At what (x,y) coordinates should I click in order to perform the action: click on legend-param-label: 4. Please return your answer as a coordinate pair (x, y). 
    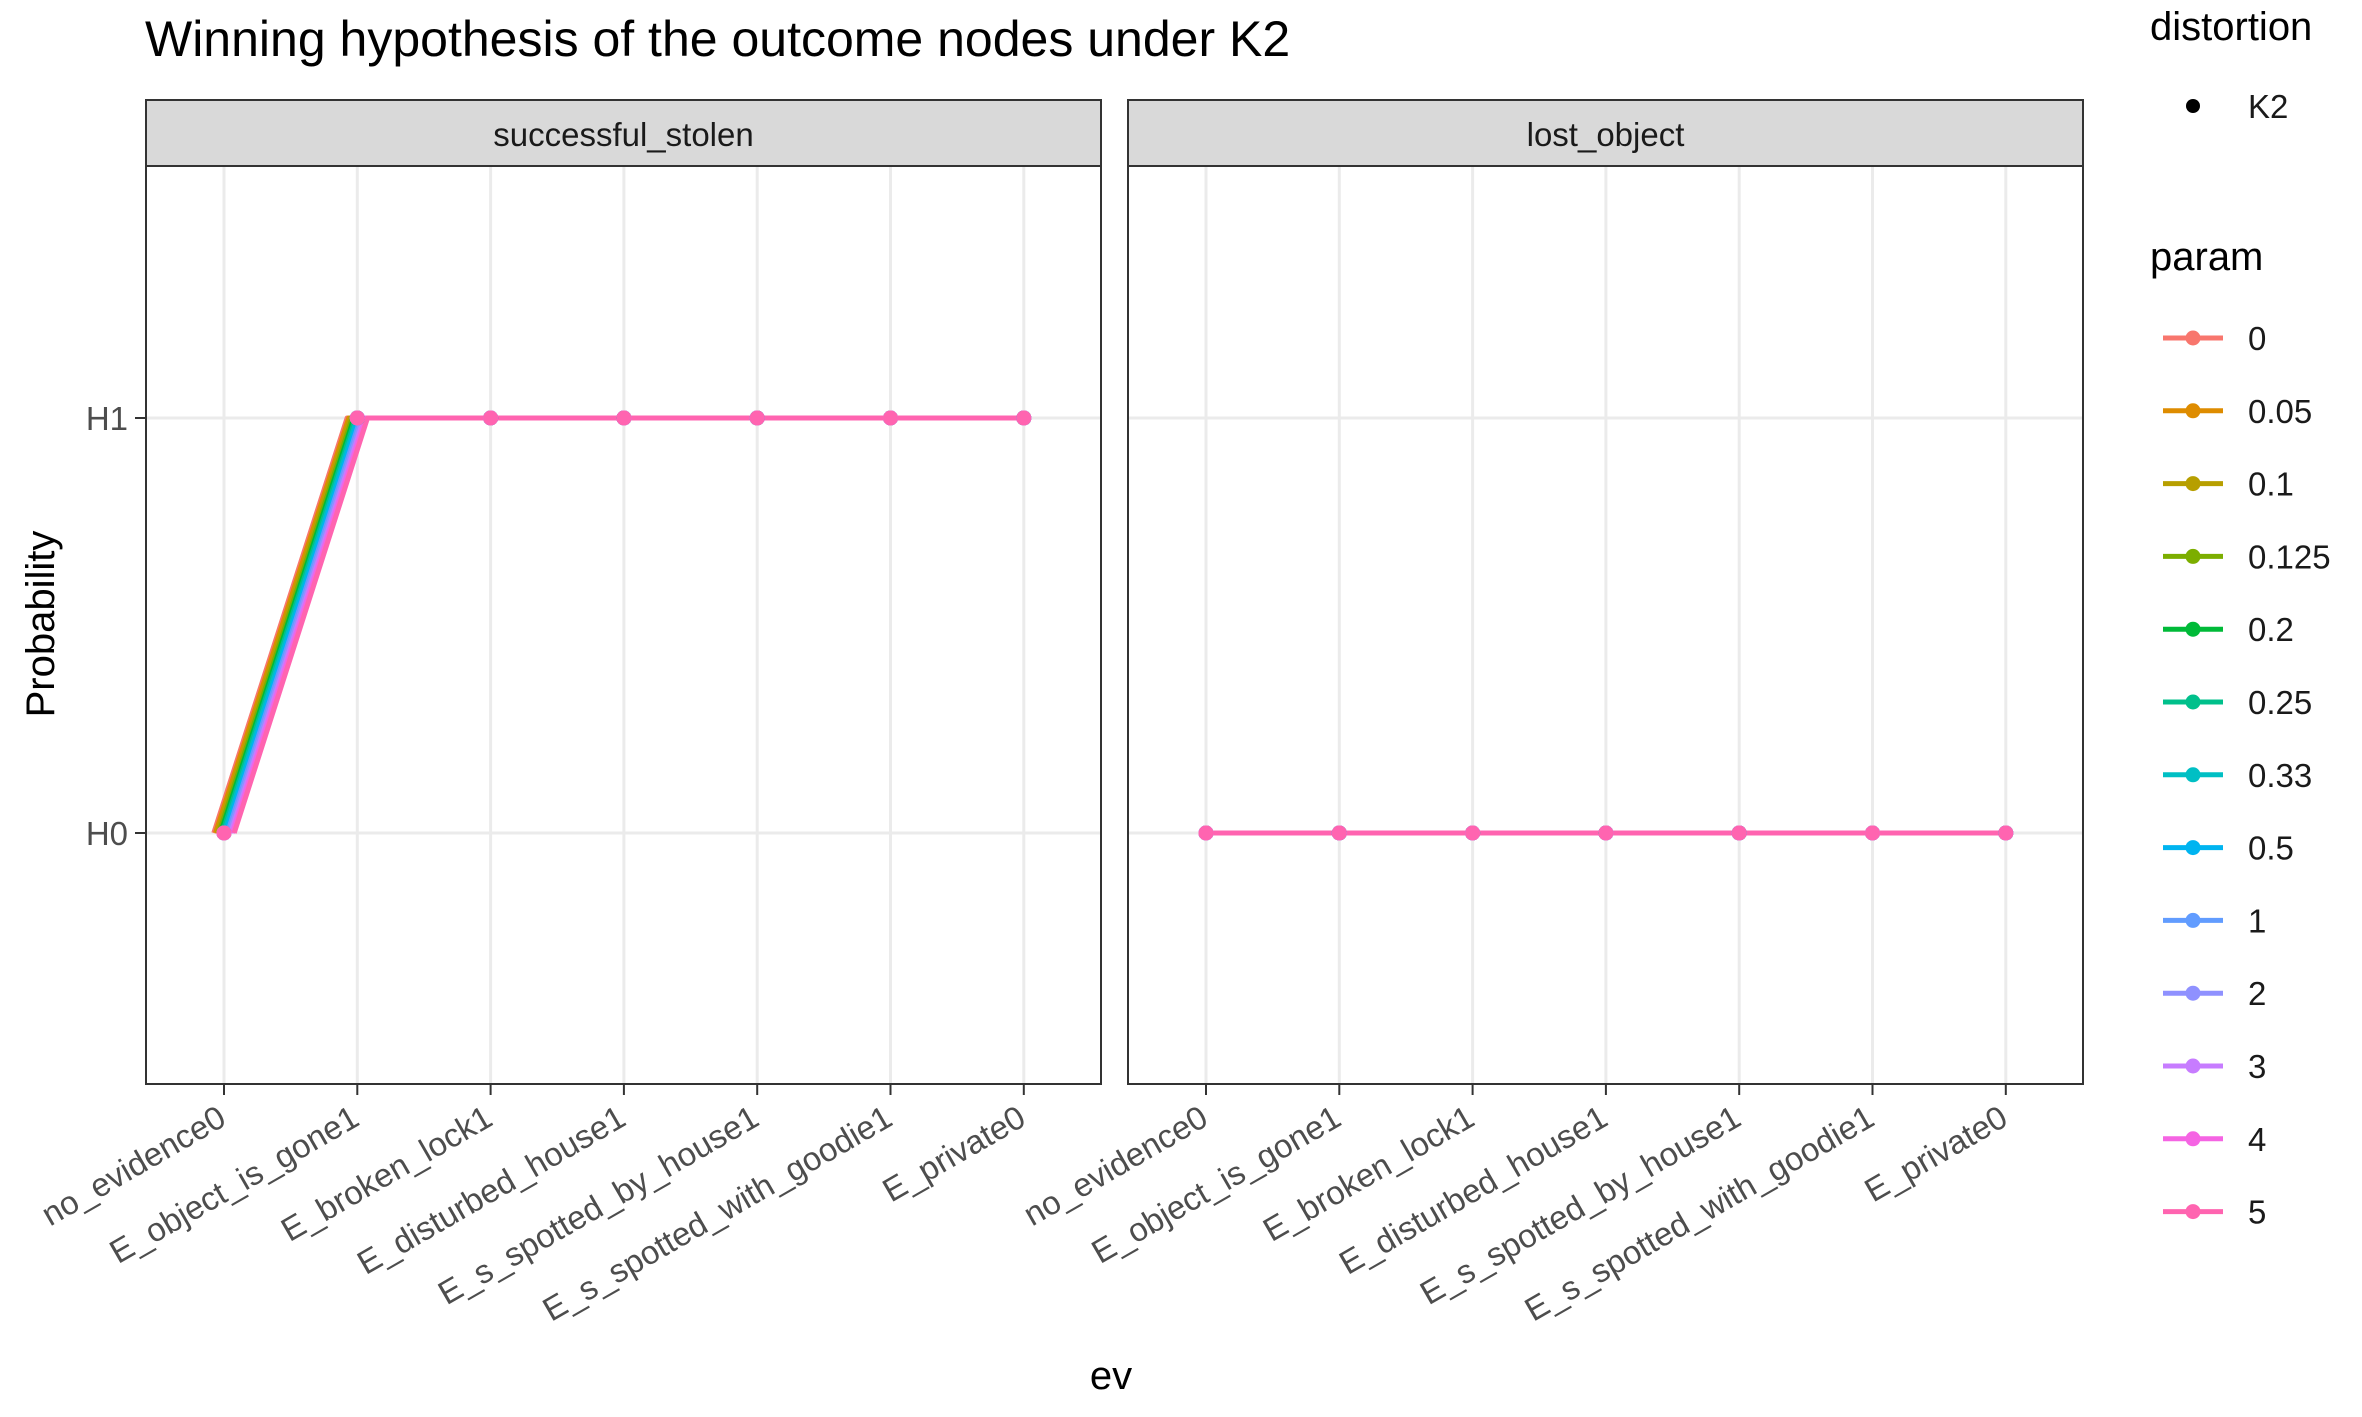
    Looking at the image, I should click on (2257, 1139).